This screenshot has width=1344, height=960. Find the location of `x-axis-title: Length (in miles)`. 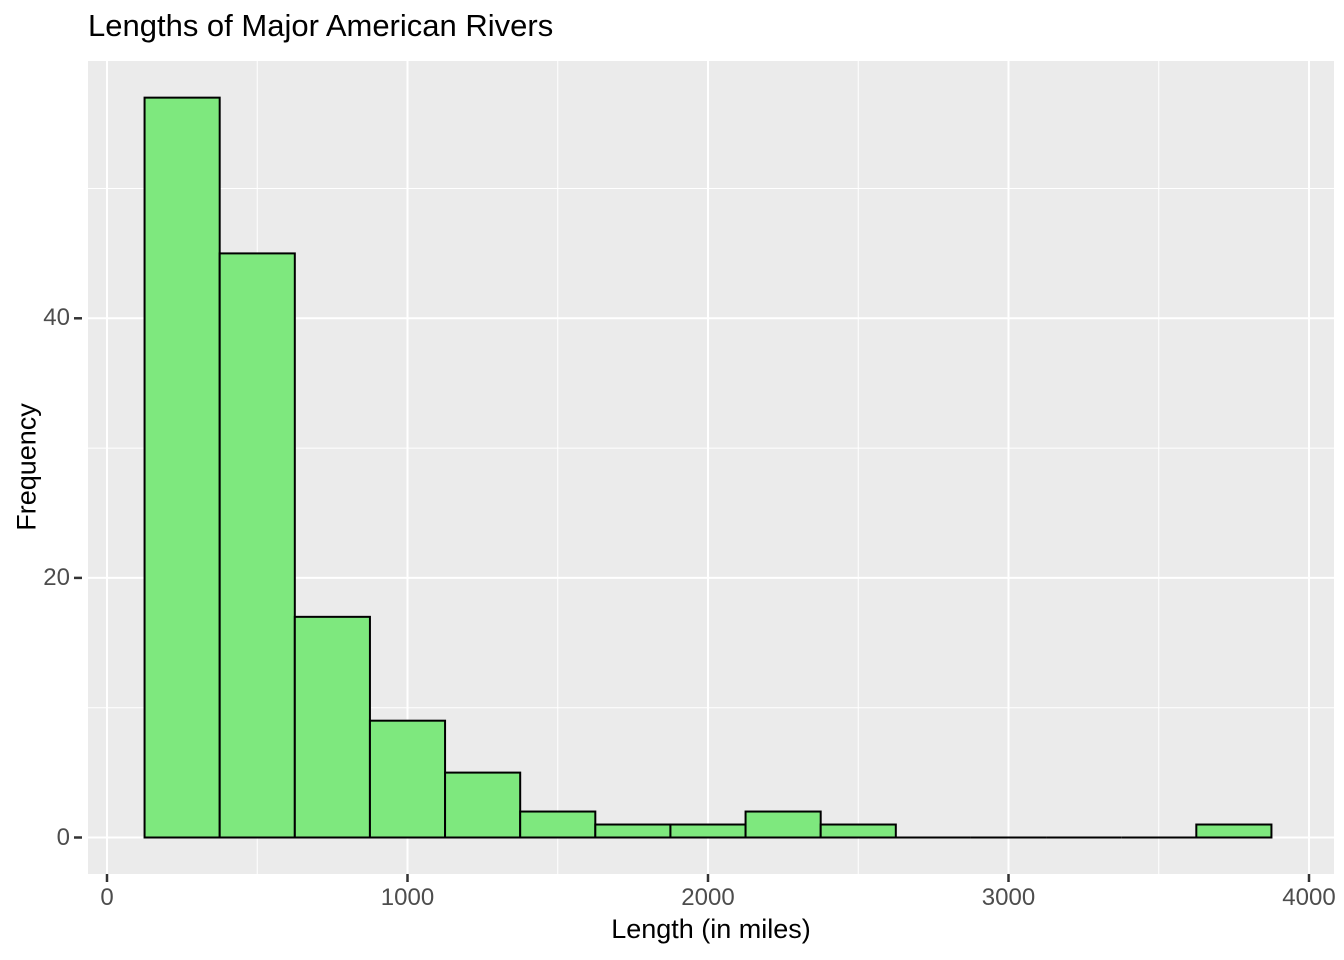

x-axis-title: Length (in miles) is located at coordinates (711, 929).